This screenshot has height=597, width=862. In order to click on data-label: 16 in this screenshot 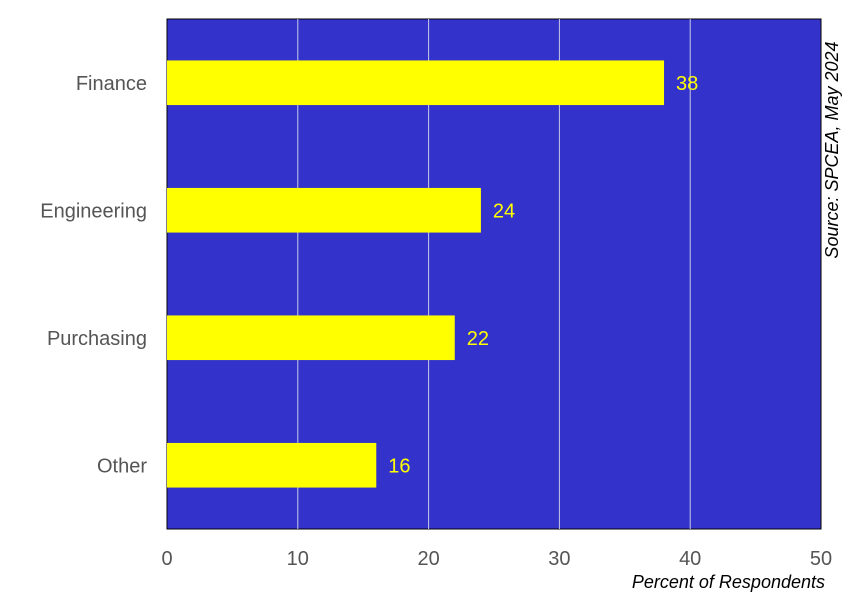, I will do `click(399, 466)`.